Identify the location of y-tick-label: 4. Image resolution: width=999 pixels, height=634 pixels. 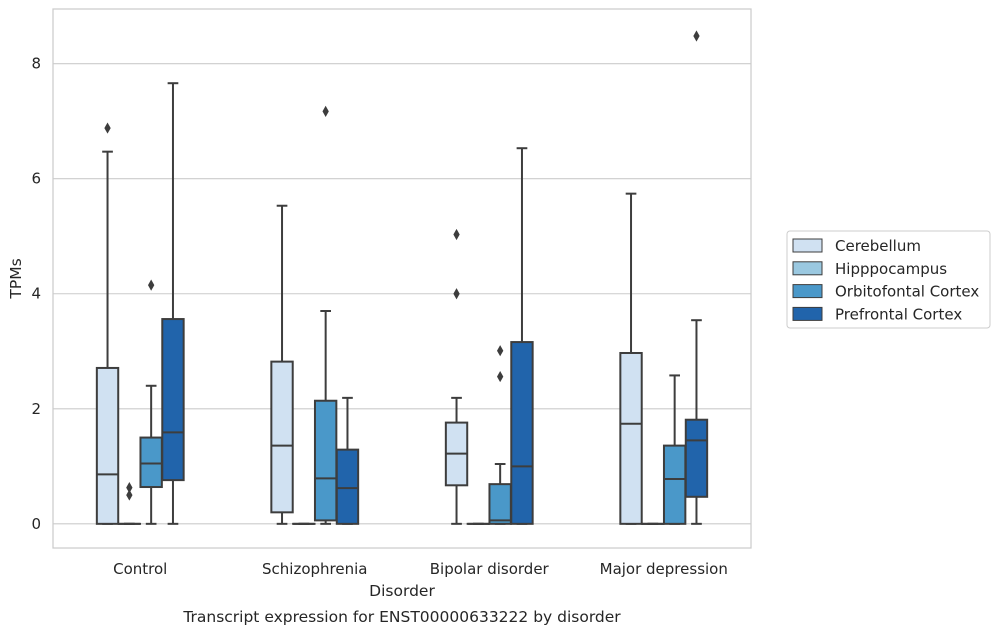
(36, 294).